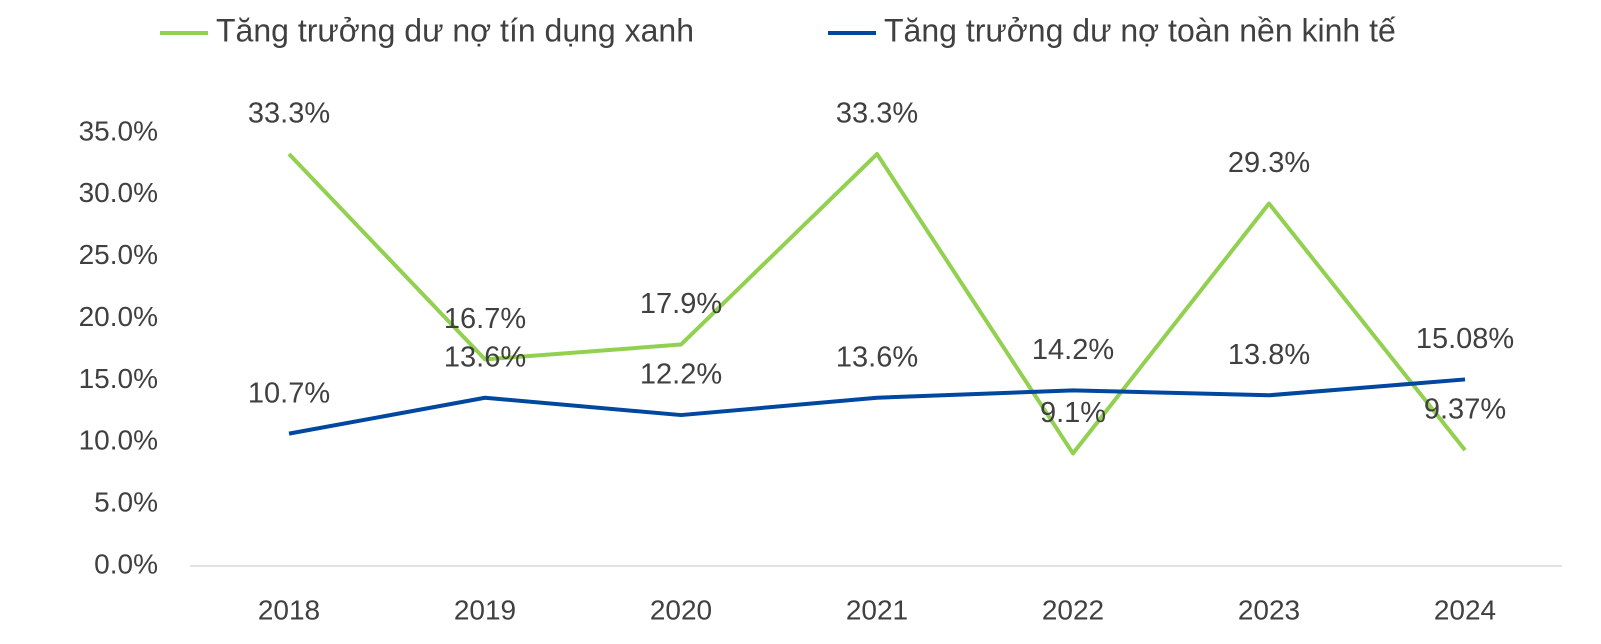 This screenshot has width=1601, height=644. Describe the element at coordinates (1140, 30) in the screenshot. I see `legend-label: Tăng trưởng dư nợ toàn nền kinh tế` at that location.